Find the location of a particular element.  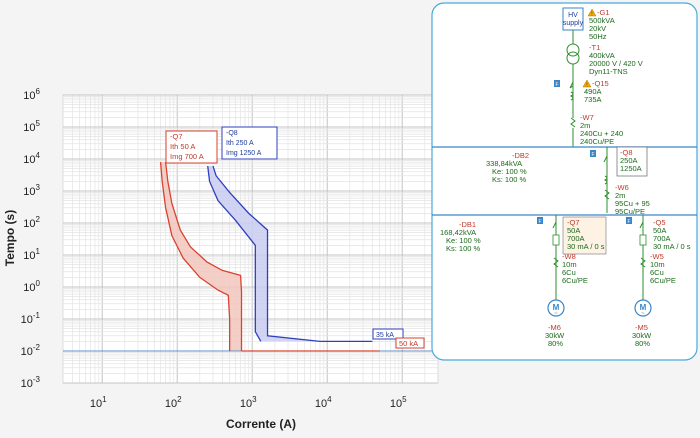

hv-supply-line1: HV is located at coordinates (573, 15).